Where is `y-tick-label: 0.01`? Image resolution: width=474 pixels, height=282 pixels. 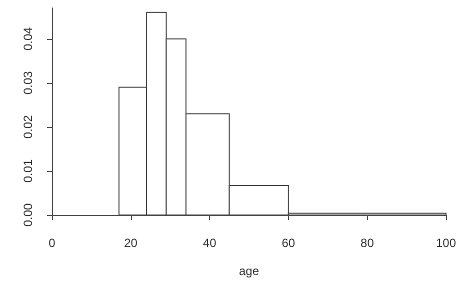 y-tick-label: 0.01 is located at coordinates (28, 170).